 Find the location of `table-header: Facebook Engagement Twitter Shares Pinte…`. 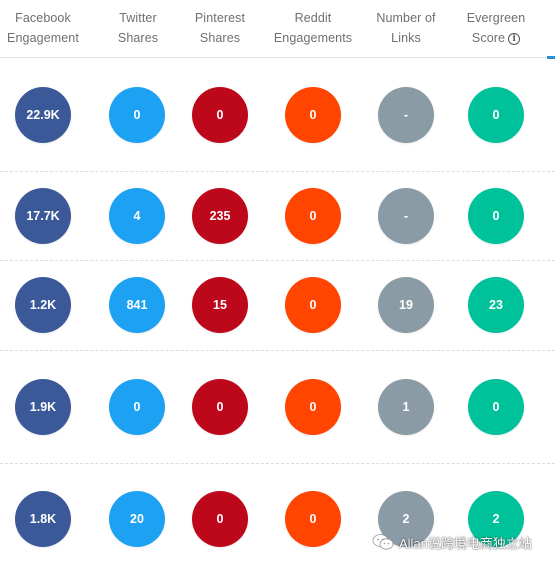

table-header: Facebook Engagement Twitter Shares Pinte… is located at coordinates (277, 29).